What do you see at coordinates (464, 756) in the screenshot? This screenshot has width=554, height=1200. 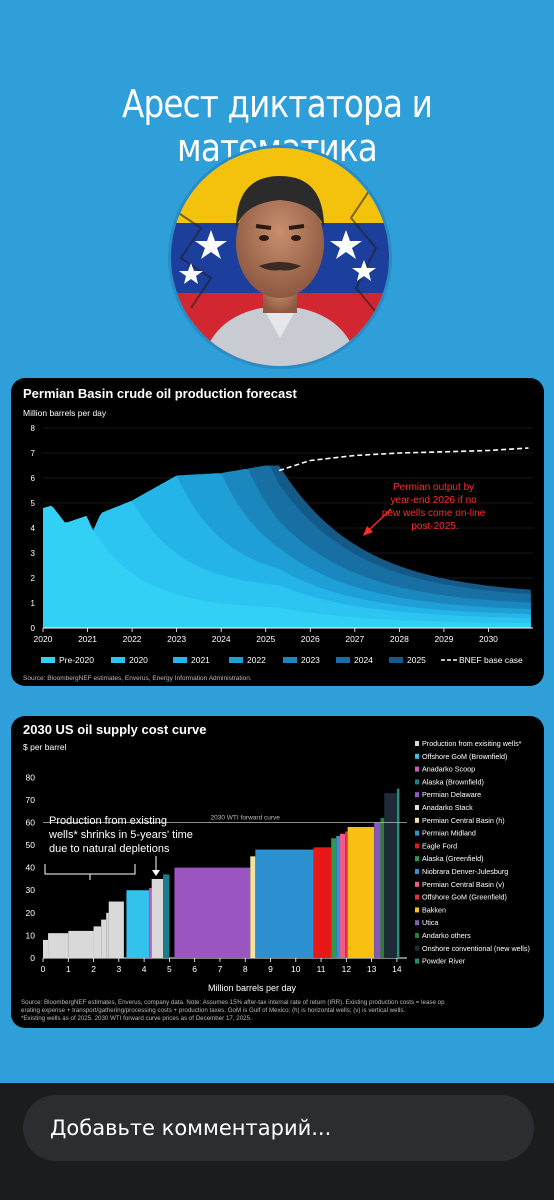 I see `svg-text: Offshore GoM (Brownfield)` at bounding box center [464, 756].